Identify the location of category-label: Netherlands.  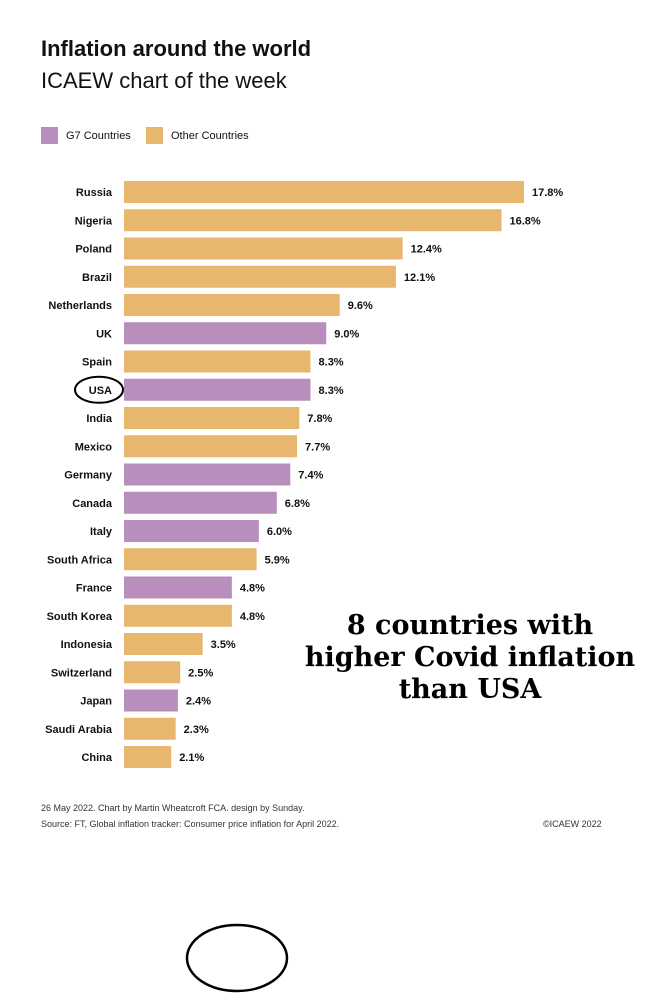
(80, 306).